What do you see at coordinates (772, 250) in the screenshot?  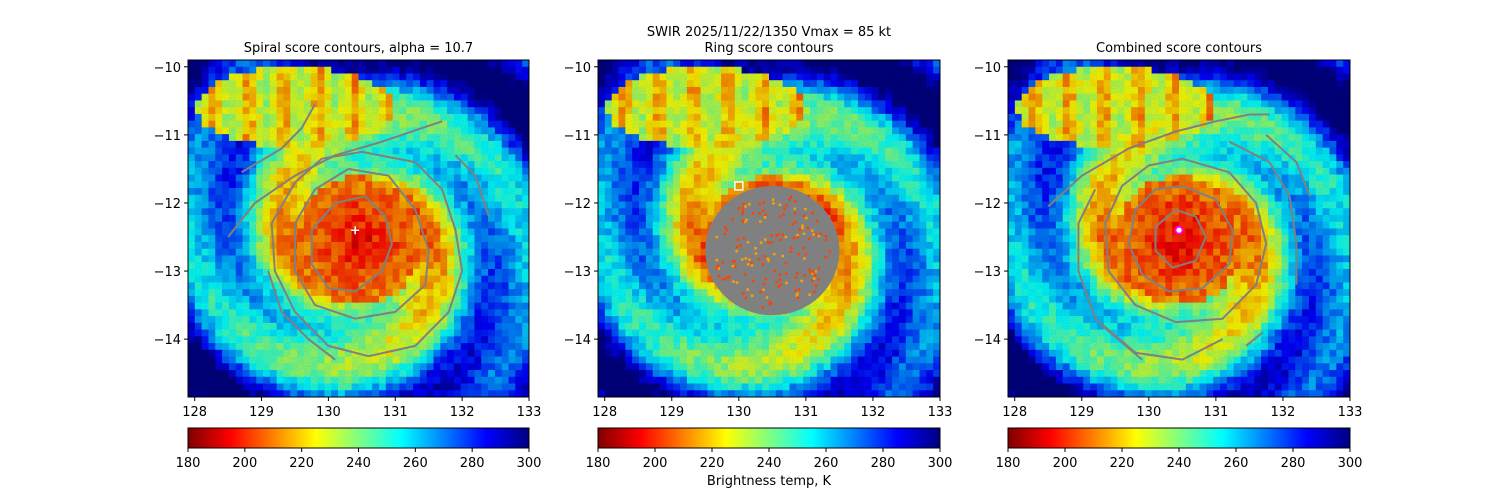 I see `ring-score-region` at bounding box center [772, 250].